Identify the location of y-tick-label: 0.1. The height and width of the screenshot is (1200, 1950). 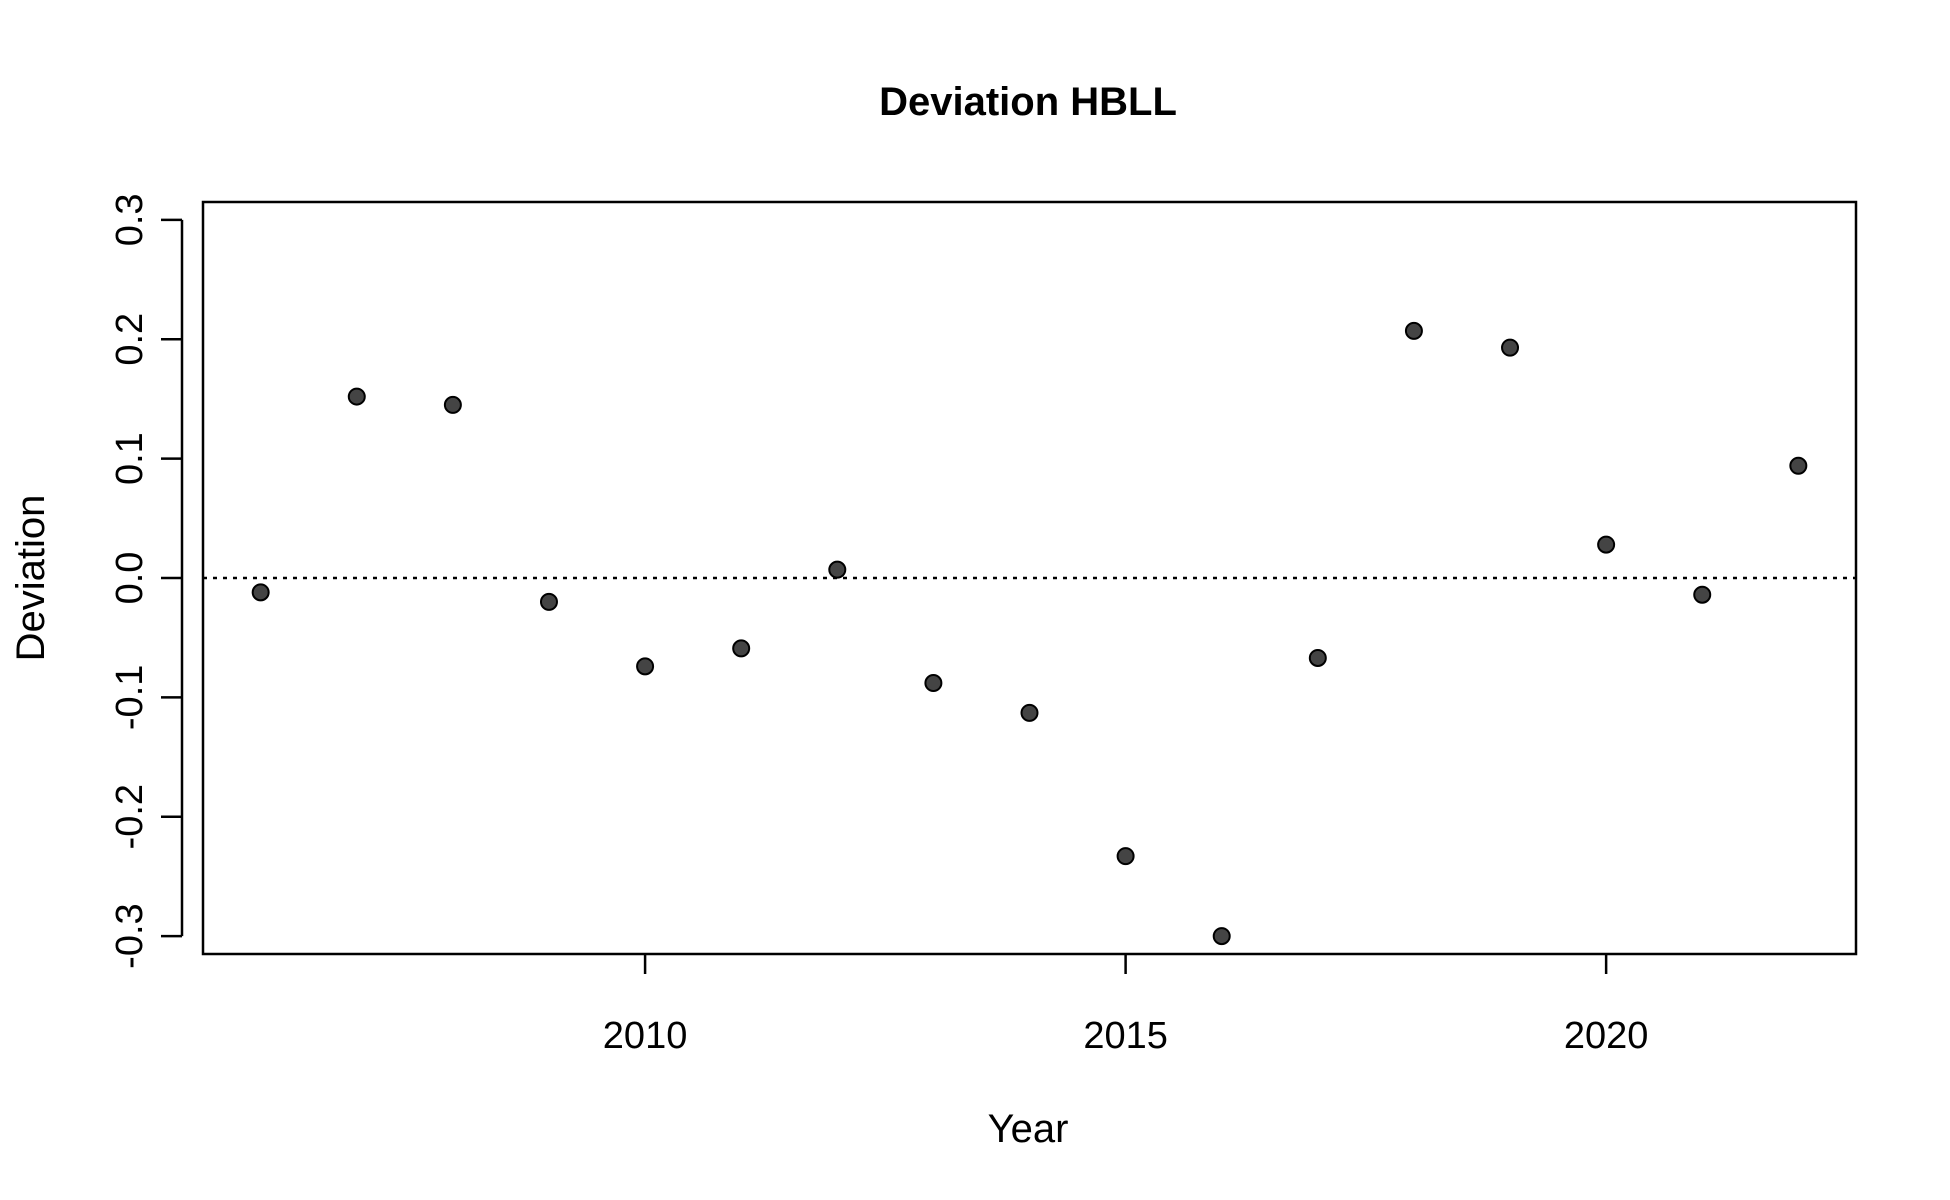
(130, 458).